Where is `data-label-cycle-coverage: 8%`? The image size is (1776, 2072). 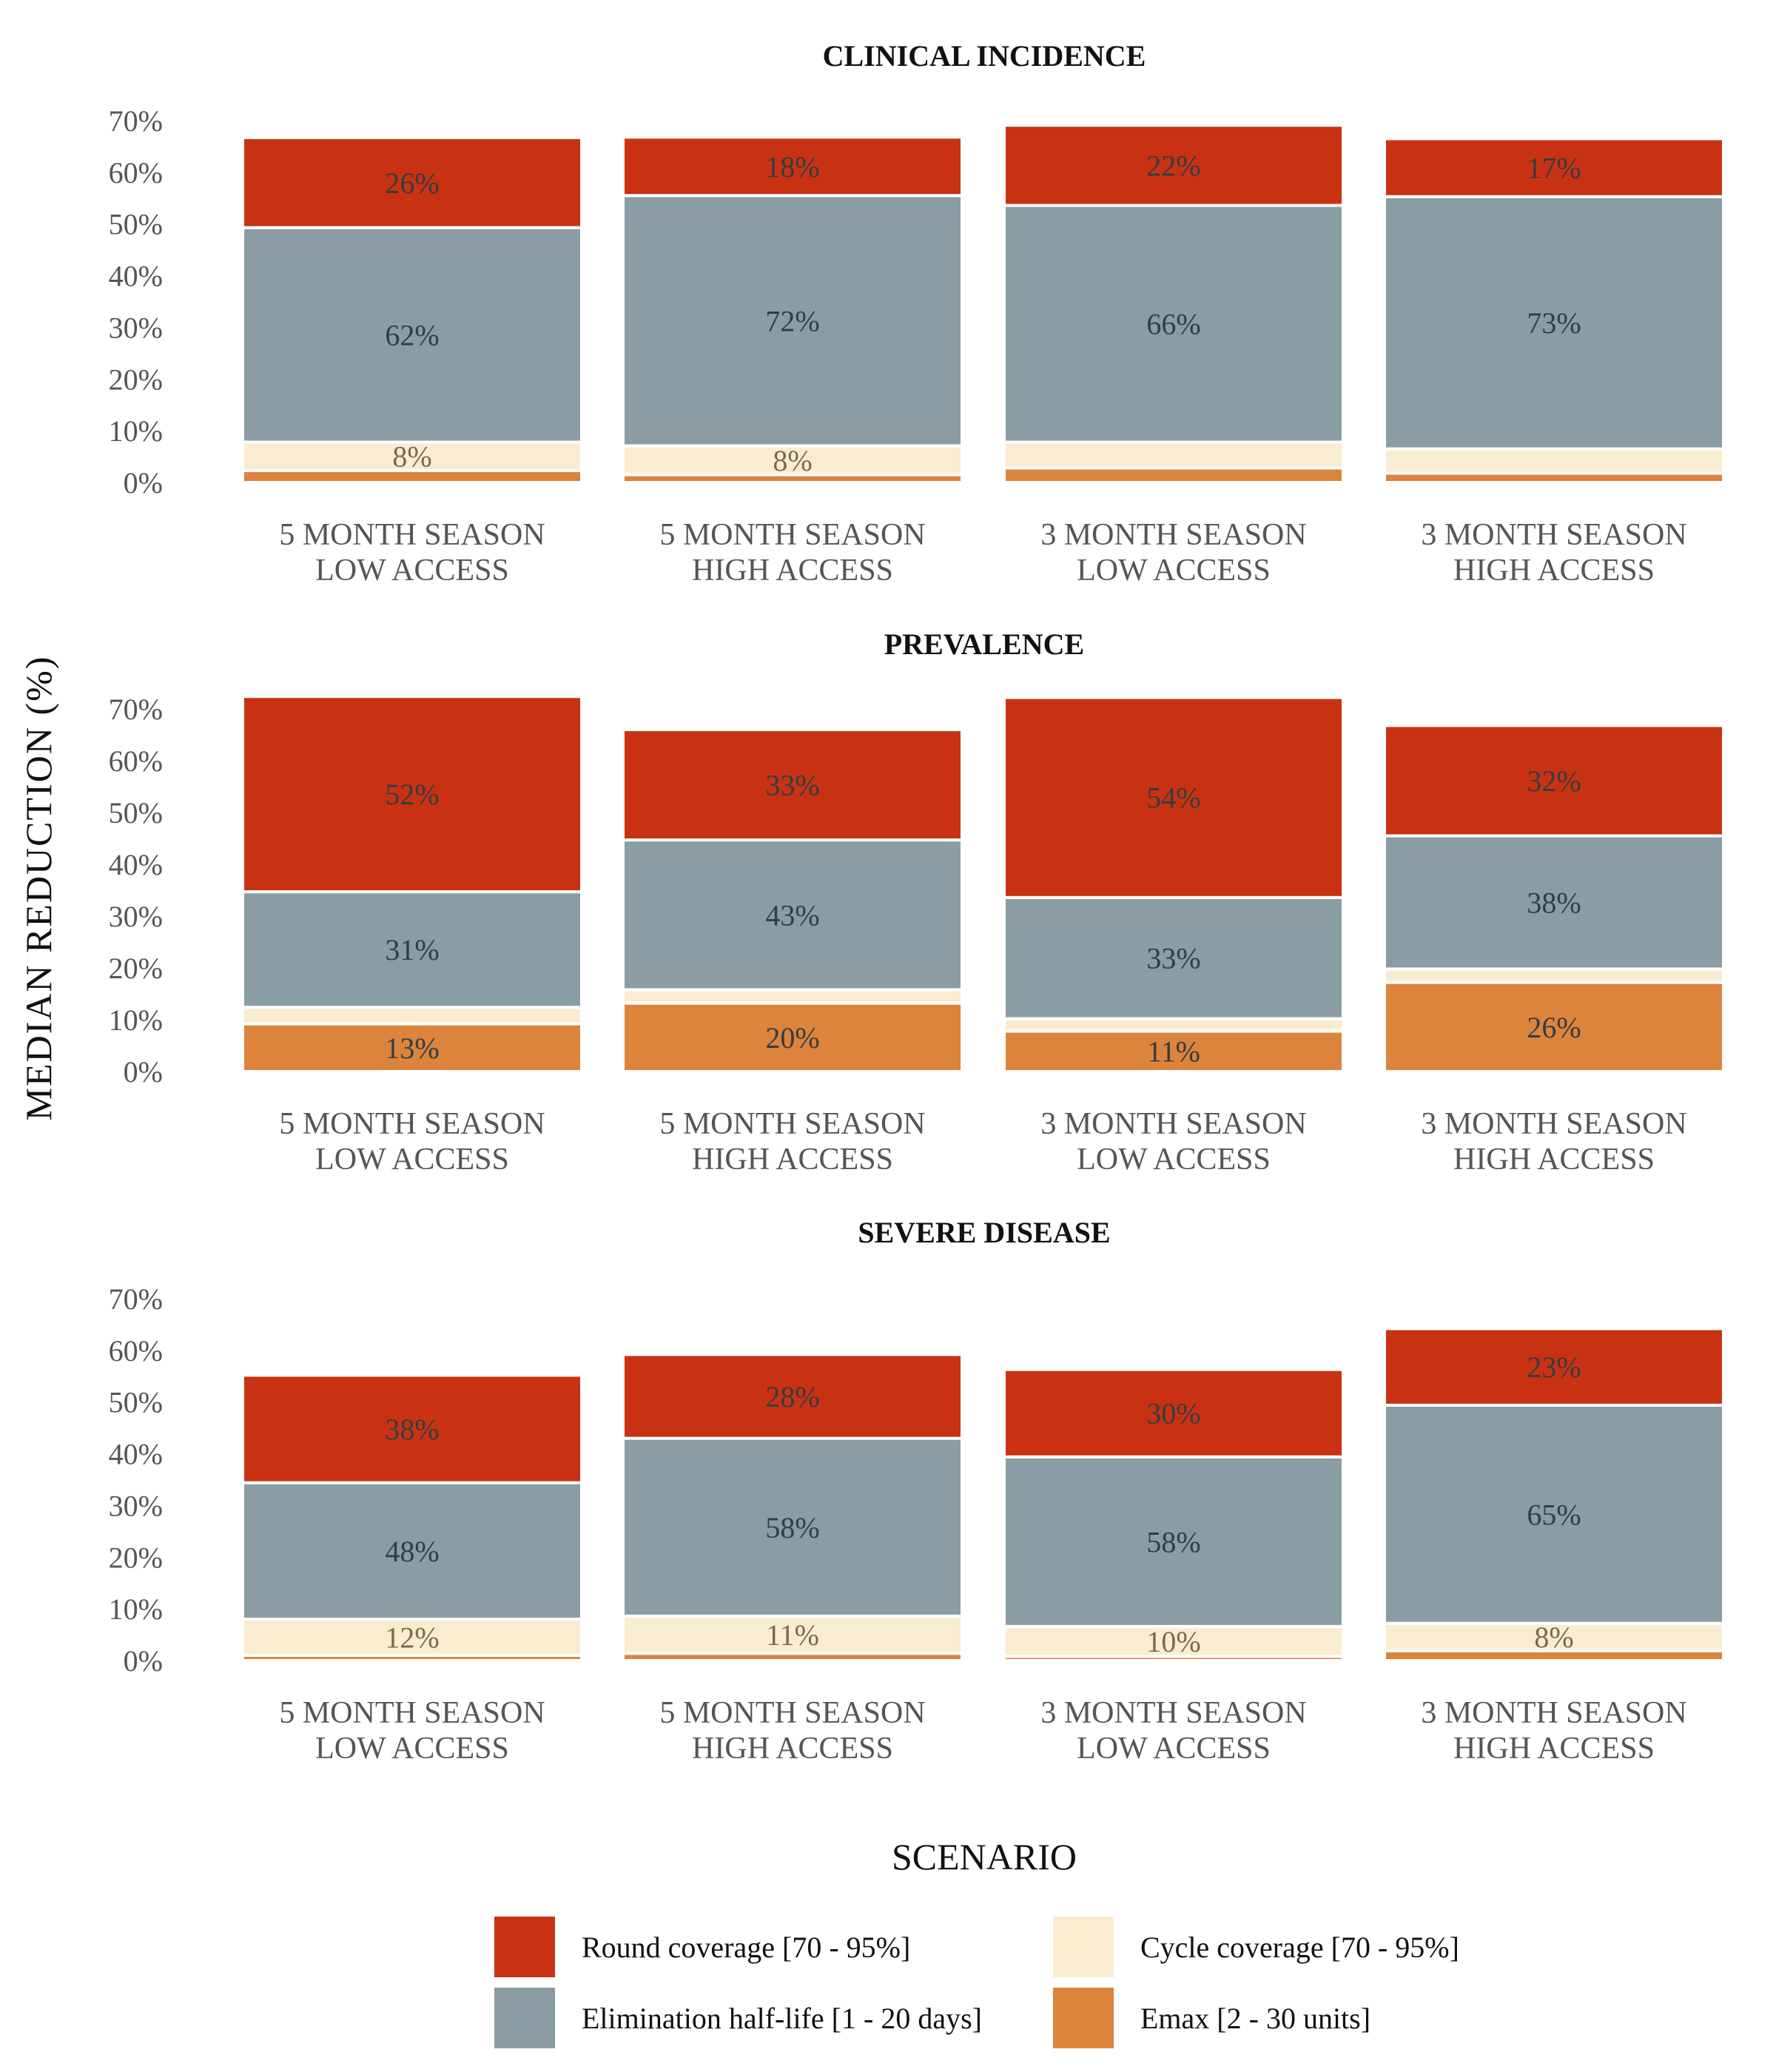
data-label-cycle-coverage: 8% is located at coordinates (792, 460).